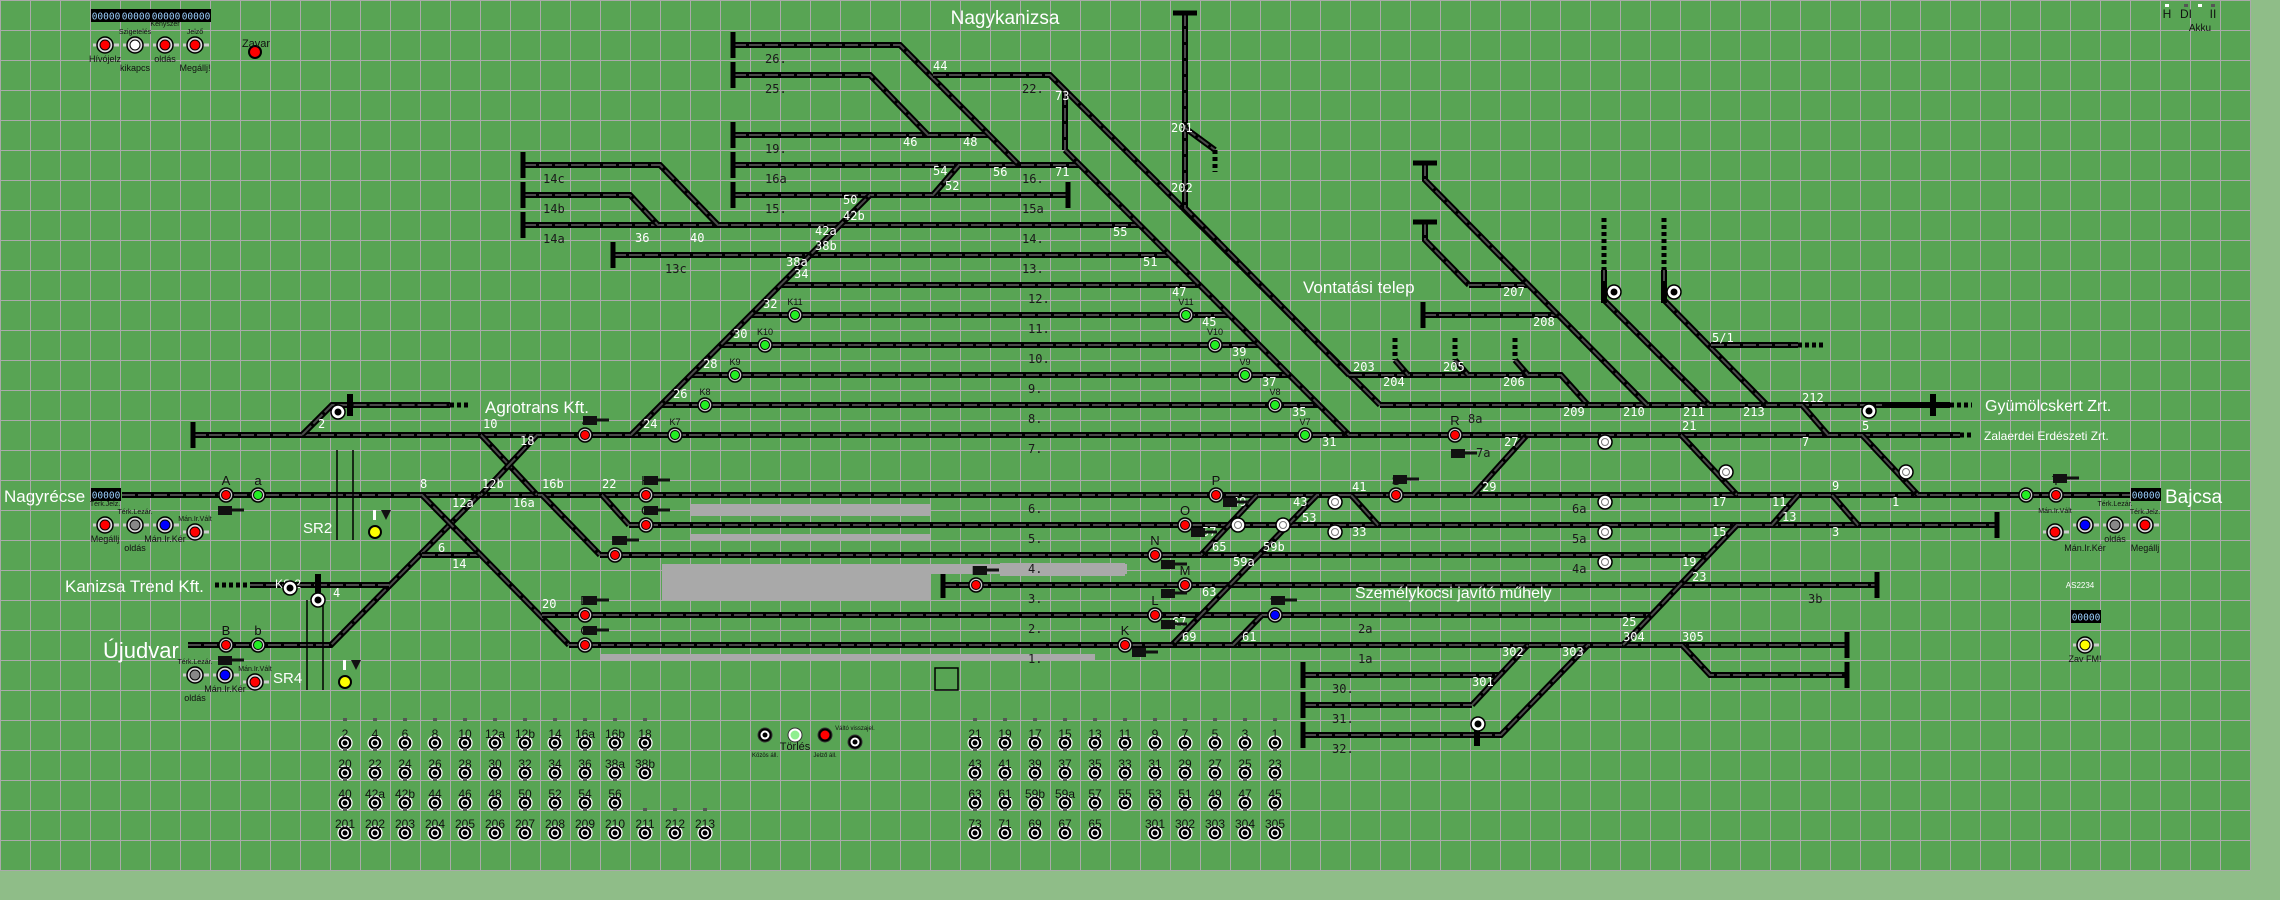 The height and width of the screenshot is (900, 2280). I want to click on switch-button-59a: 59a, so click(1065, 794).